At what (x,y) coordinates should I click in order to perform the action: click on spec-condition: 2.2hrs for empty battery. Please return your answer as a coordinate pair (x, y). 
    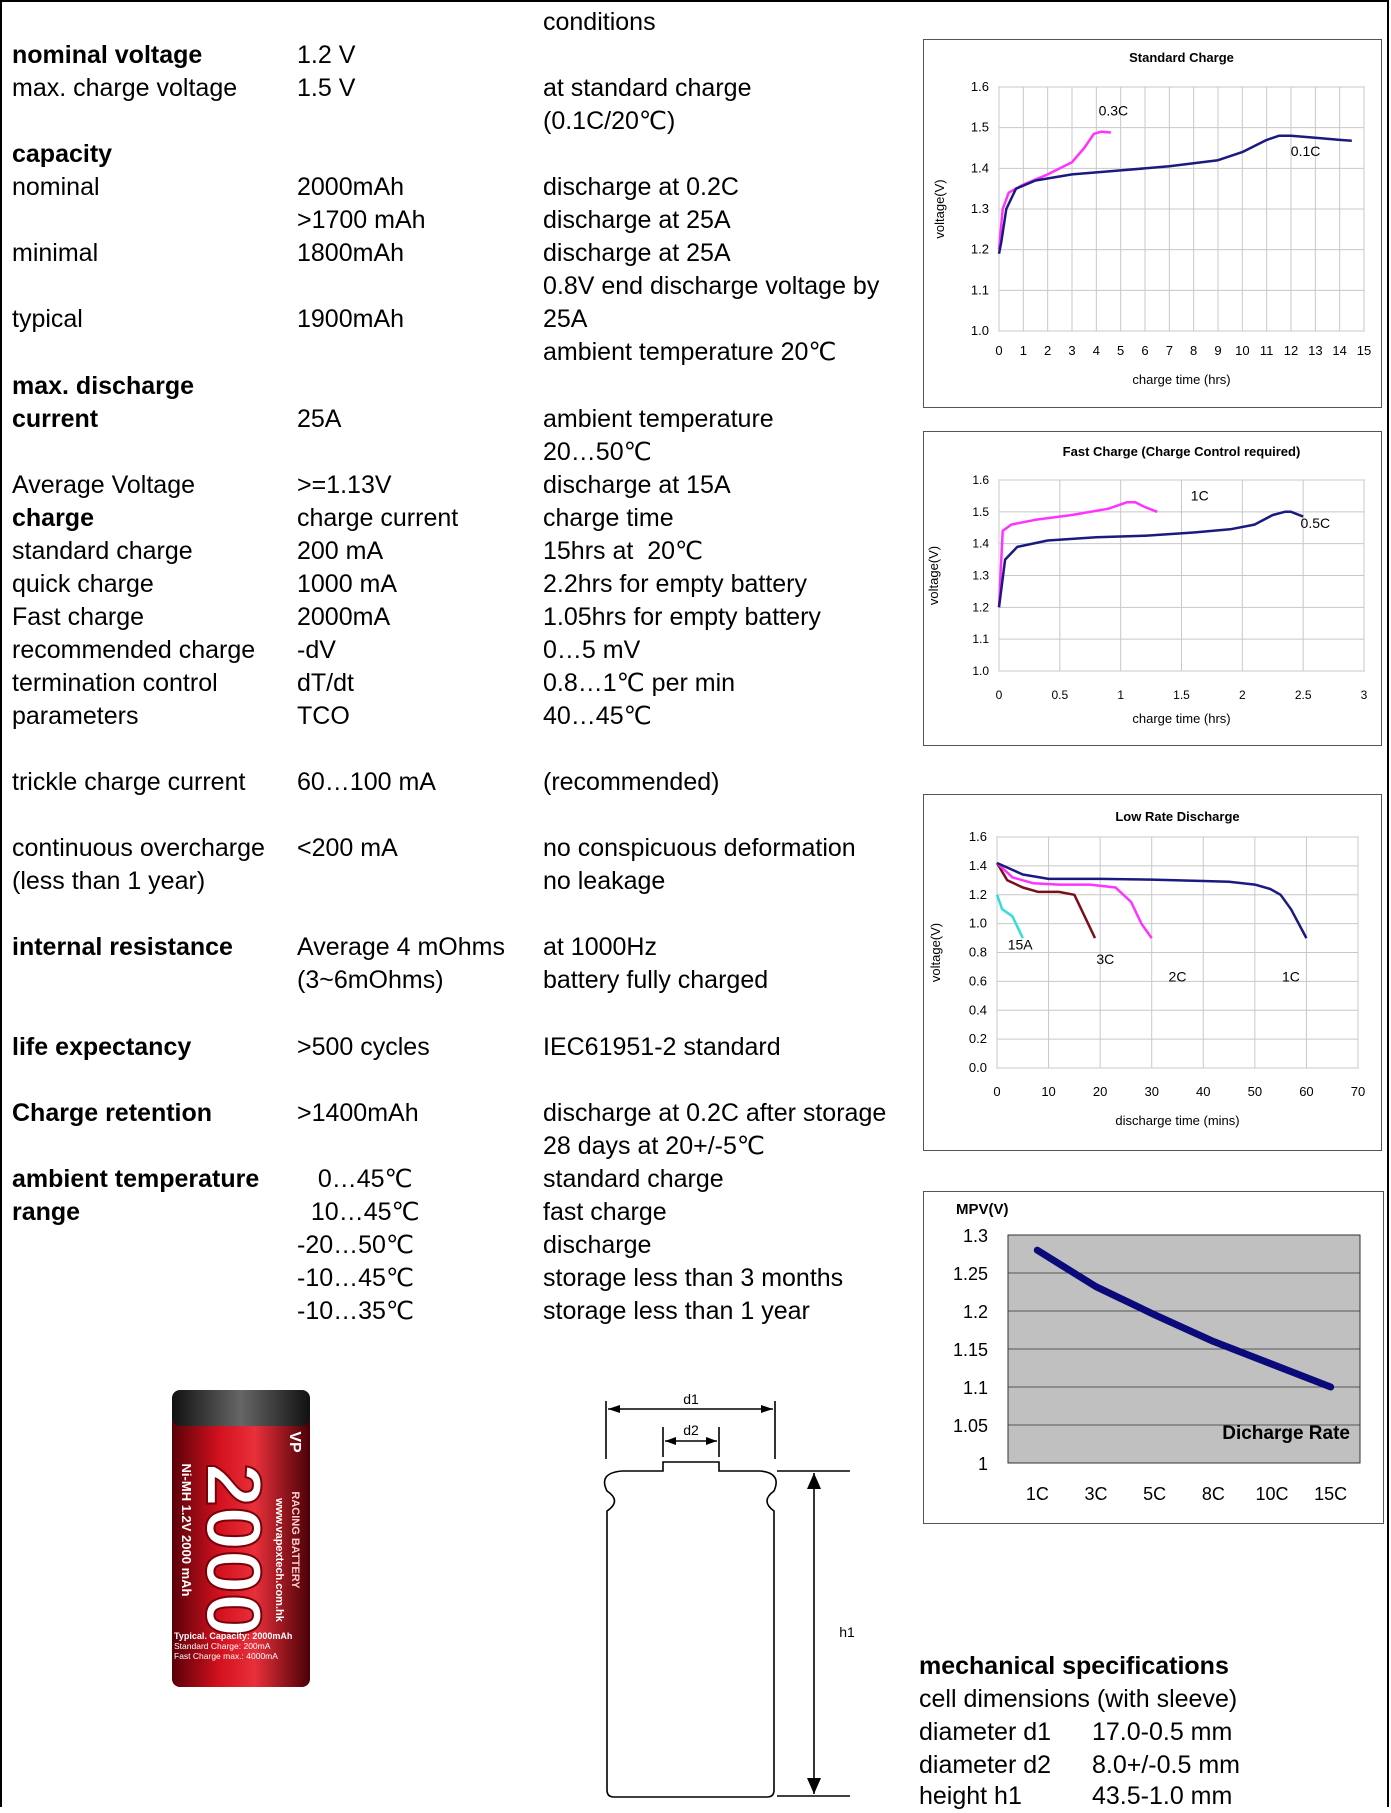
    Looking at the image, I should click on (675, 583).